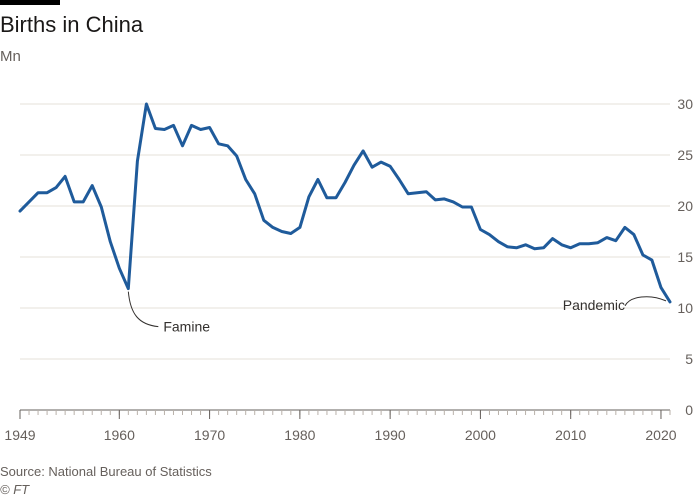 The height and width of the screenshot is (500, 700). Describe the element at coordinates (15, 489) in the screenshot. I see `credit-note: © FT` at that location.